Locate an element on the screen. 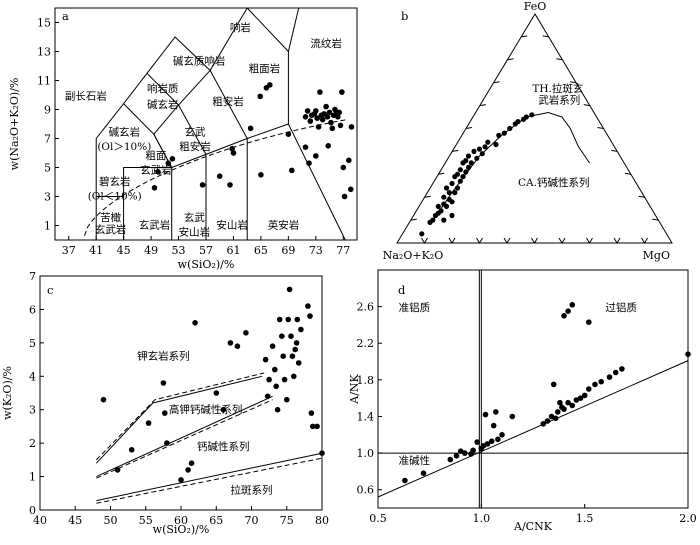 The image size is (700, 545). y-tick-label: 2.6 is located at coordinates (366, 307).